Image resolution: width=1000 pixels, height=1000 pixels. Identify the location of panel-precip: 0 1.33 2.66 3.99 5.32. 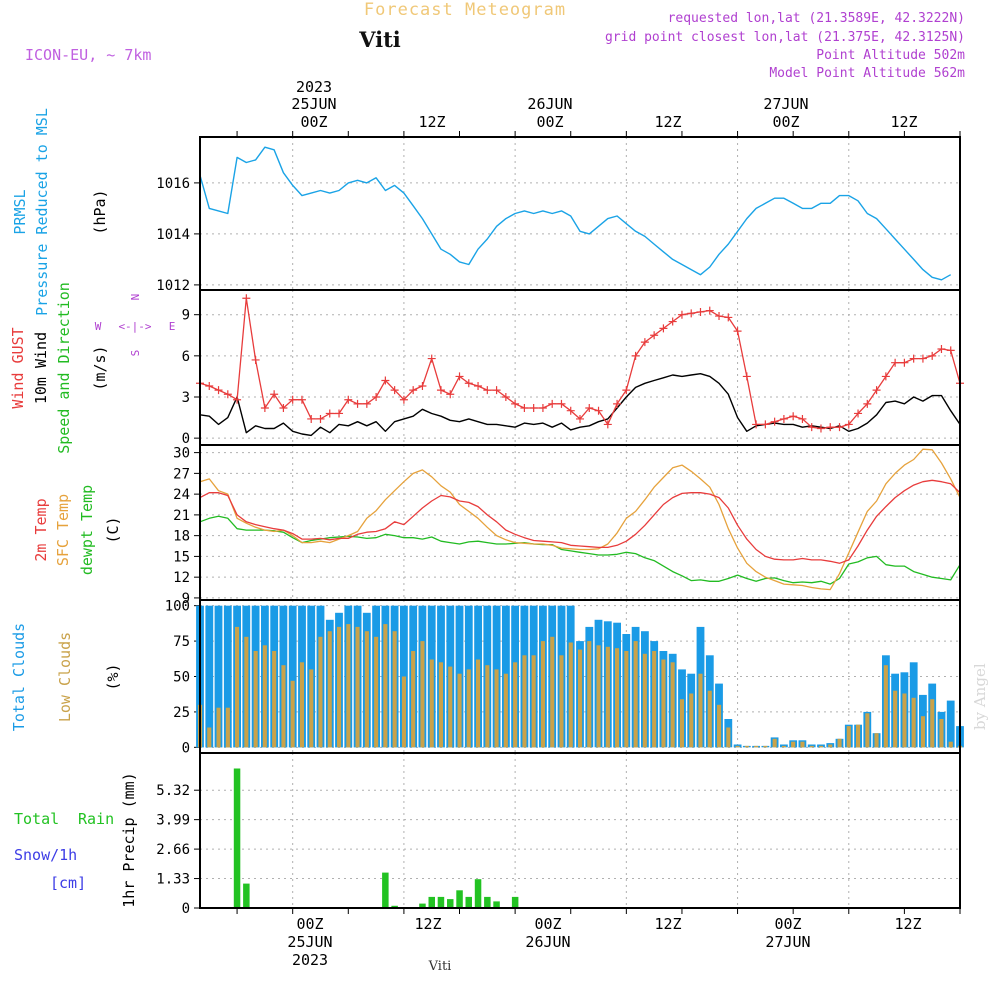
(558, 834).